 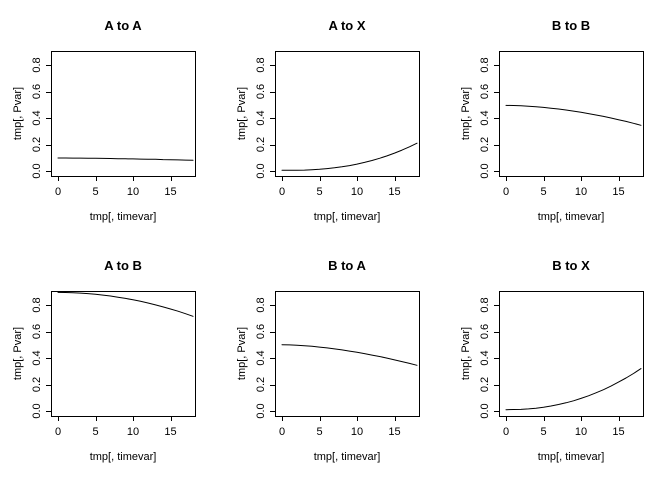 What do you see at coordinates (347, 265) in the screenshot?
I see `plot-title: B to A` at bounding box center [347, 265].